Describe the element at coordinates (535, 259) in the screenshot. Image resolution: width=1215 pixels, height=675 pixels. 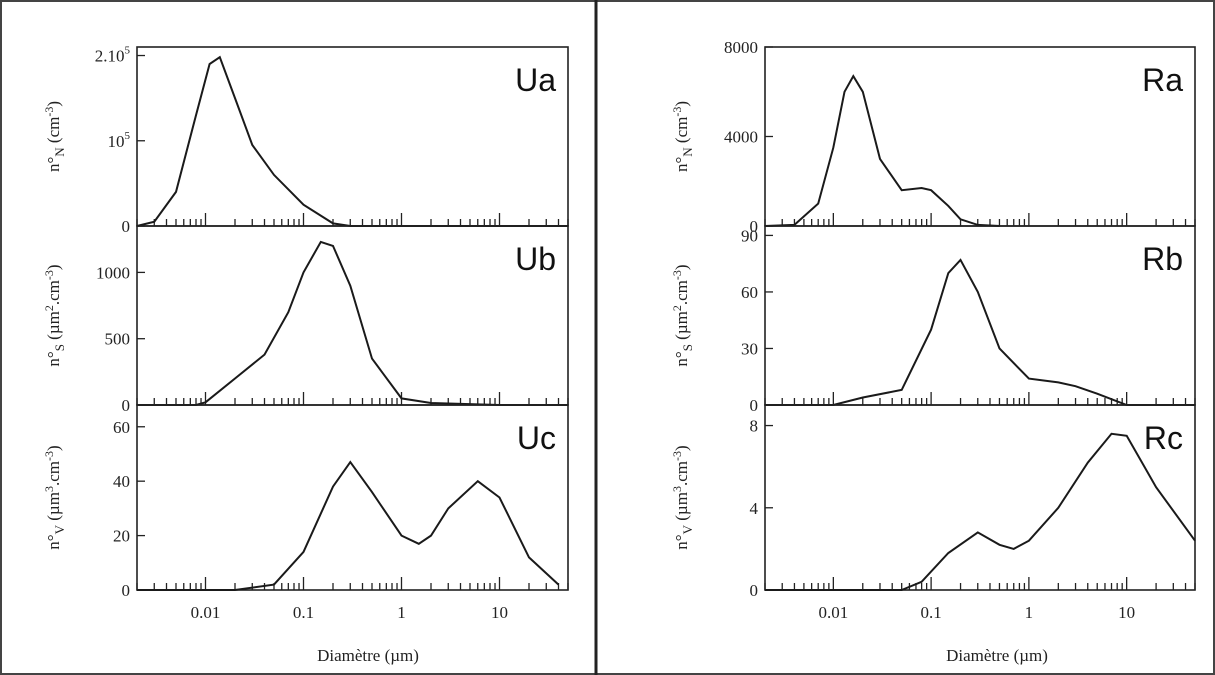
I see `panel-label: Ub` at that location.